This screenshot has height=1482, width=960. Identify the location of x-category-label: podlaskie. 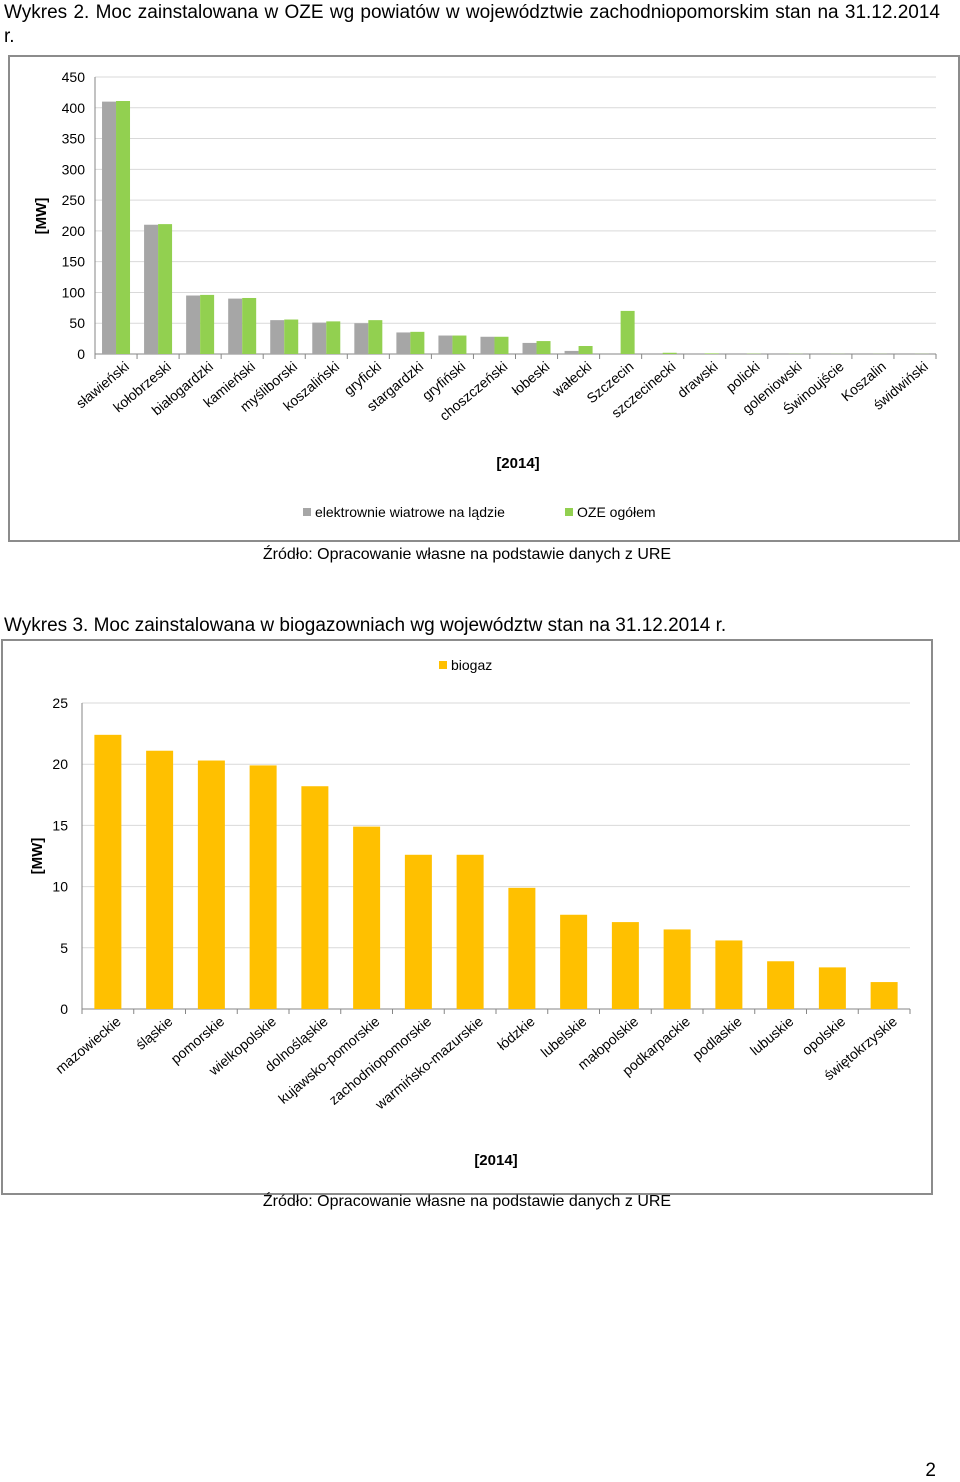
(717, 1038).